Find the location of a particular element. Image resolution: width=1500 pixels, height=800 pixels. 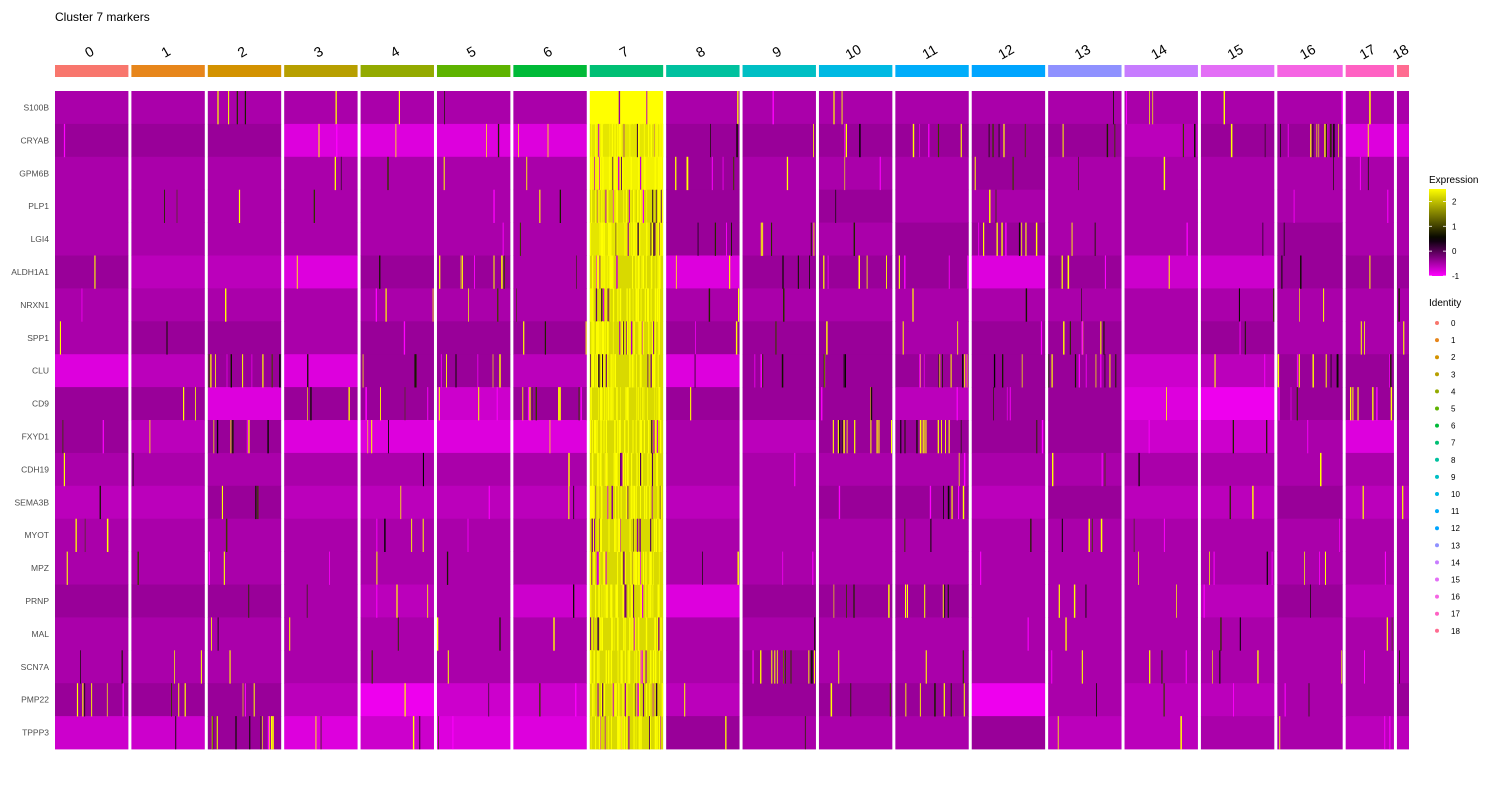

identity-label-7: 7 is located at coordinates (1453, 443).